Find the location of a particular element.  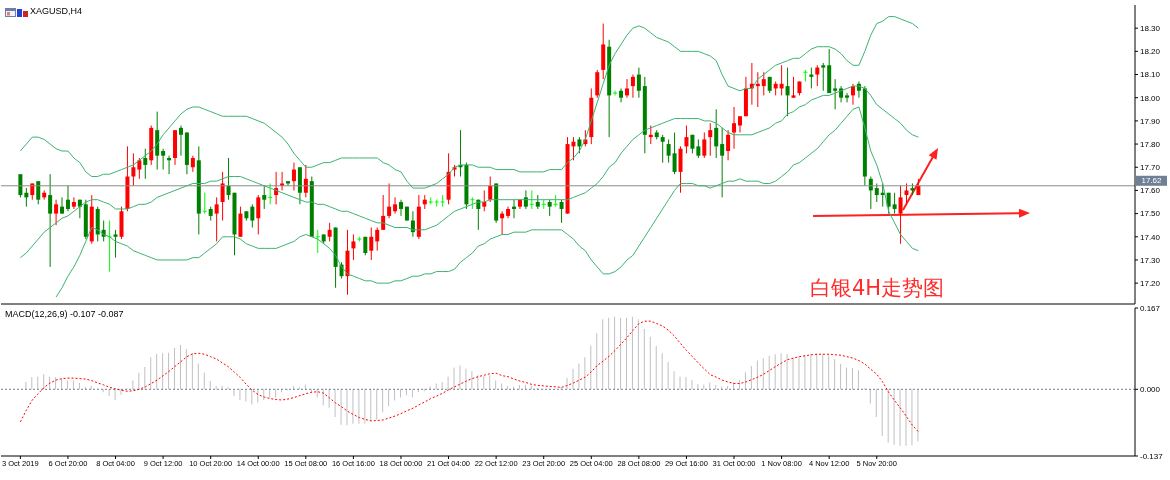

annotation: 白银4H走势图 is located at coordinates (877, 288).